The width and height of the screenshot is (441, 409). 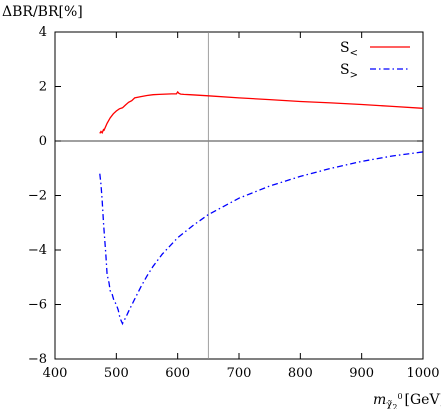 What do you see at coordinates (43, 87) in the screenshot?
I see `y-tick-label: 2` at bounding box center [43, 87].